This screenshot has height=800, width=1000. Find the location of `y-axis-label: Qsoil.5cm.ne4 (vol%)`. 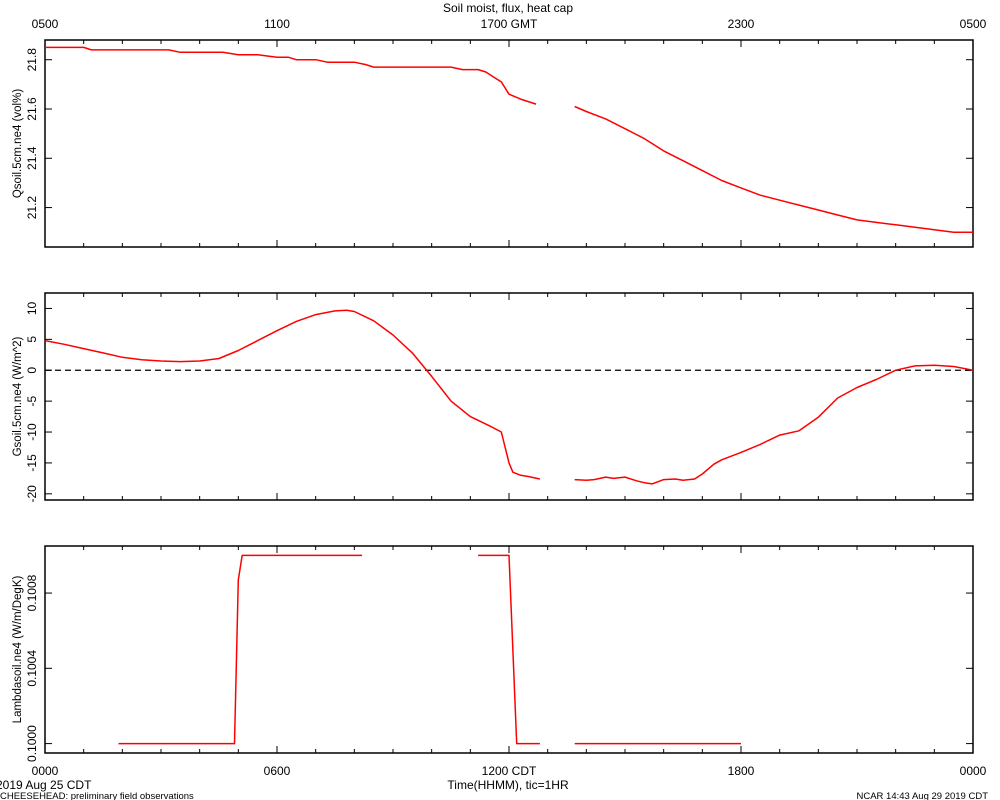

y-axis-label: Qsoil.5cm.ne4 (vol%) is located at coordinates (18, 143).